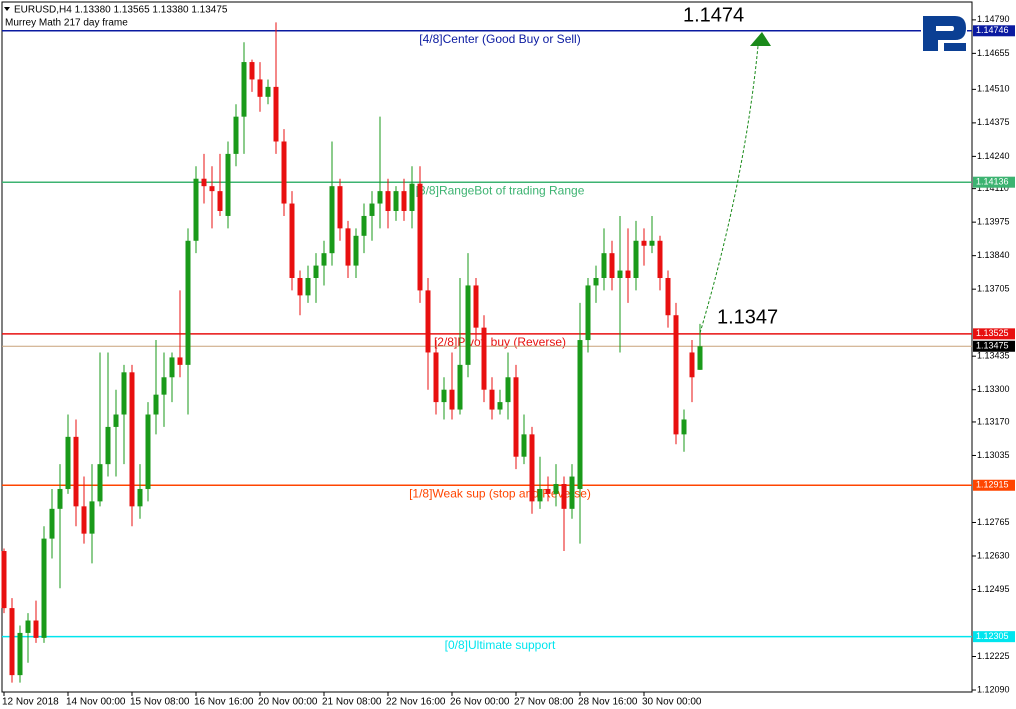  Describe the element at coordinates (992, 485) in the screenshot. I see `price-tag-label: 1.12915` at that location.